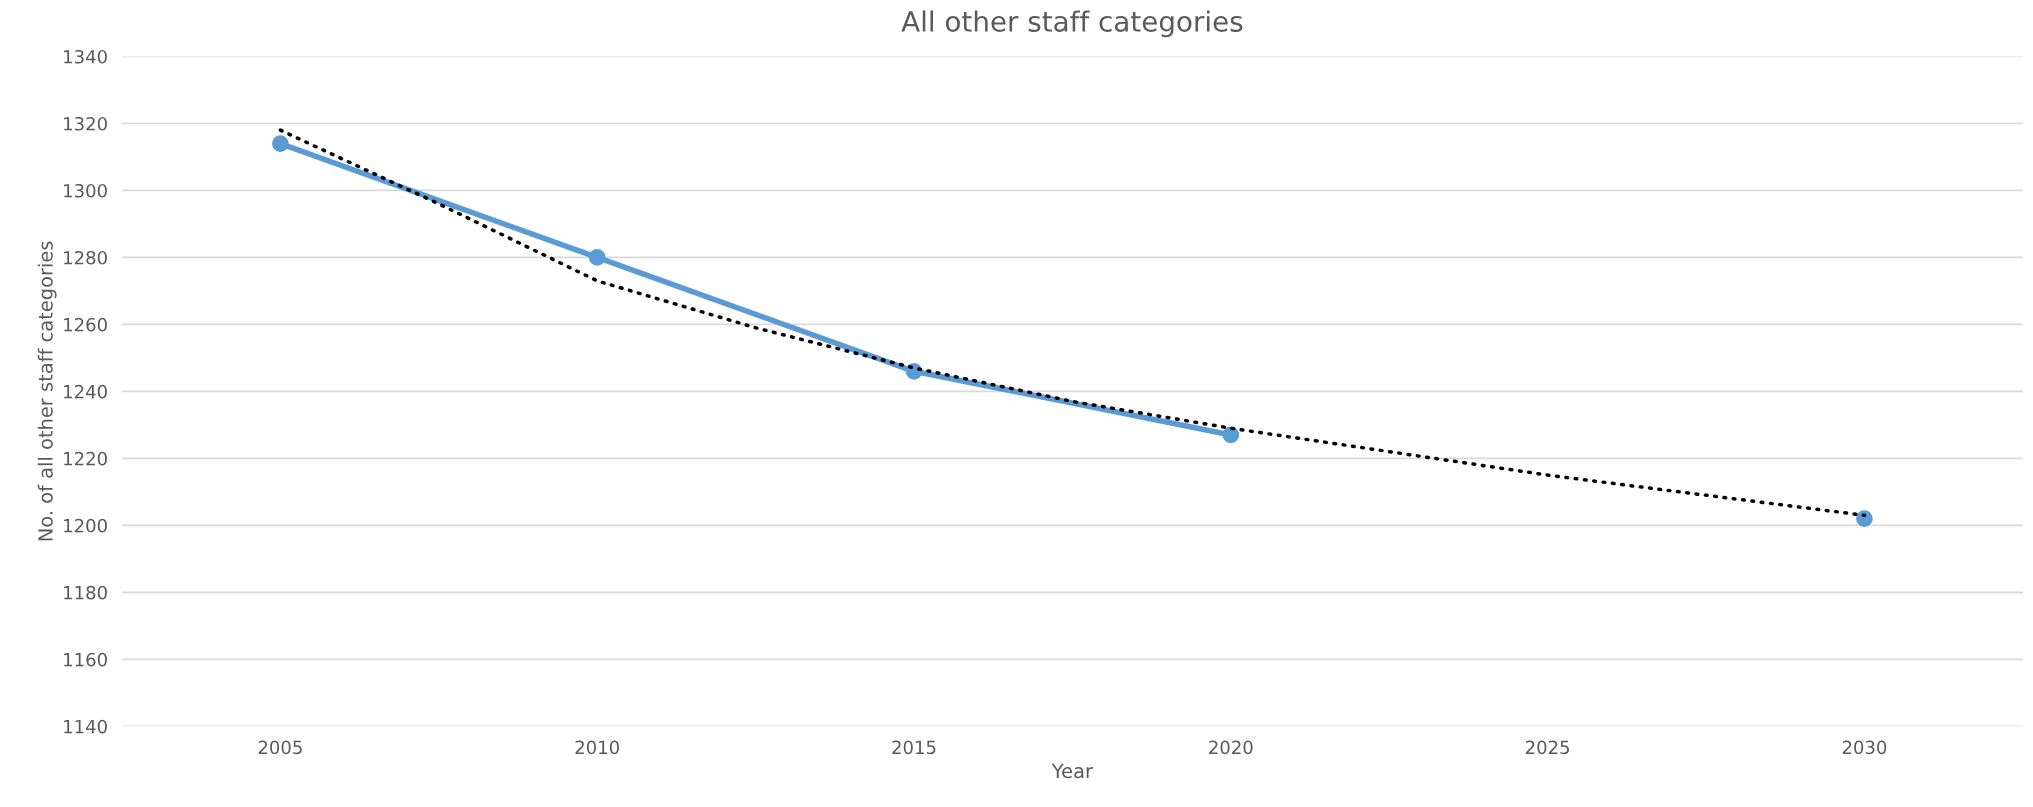  What do you see at coordinates (85, 56) in the screenshot?
I see `y-tick-label: 1340` at bounding box center [85, 56].